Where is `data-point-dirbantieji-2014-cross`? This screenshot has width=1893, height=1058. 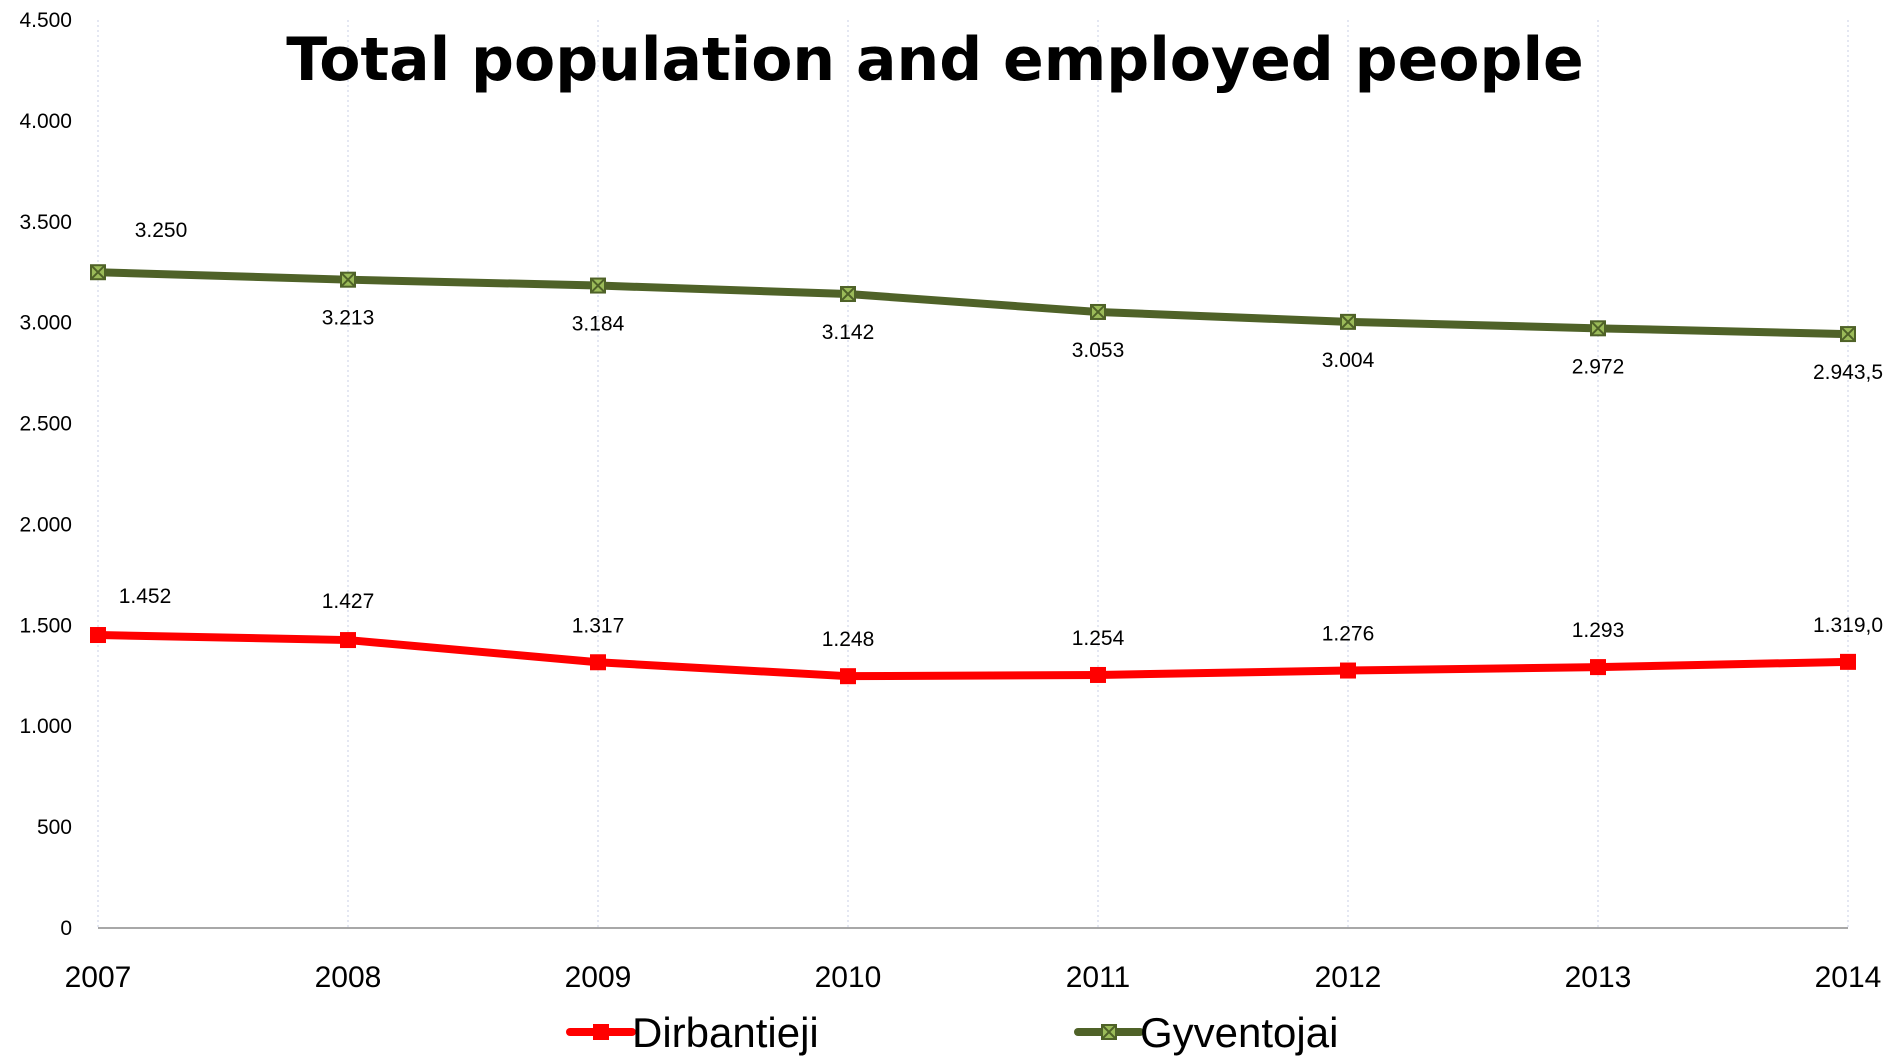 data-point-dirbantieji-2014-cross is located at coordinates (1848, 662).